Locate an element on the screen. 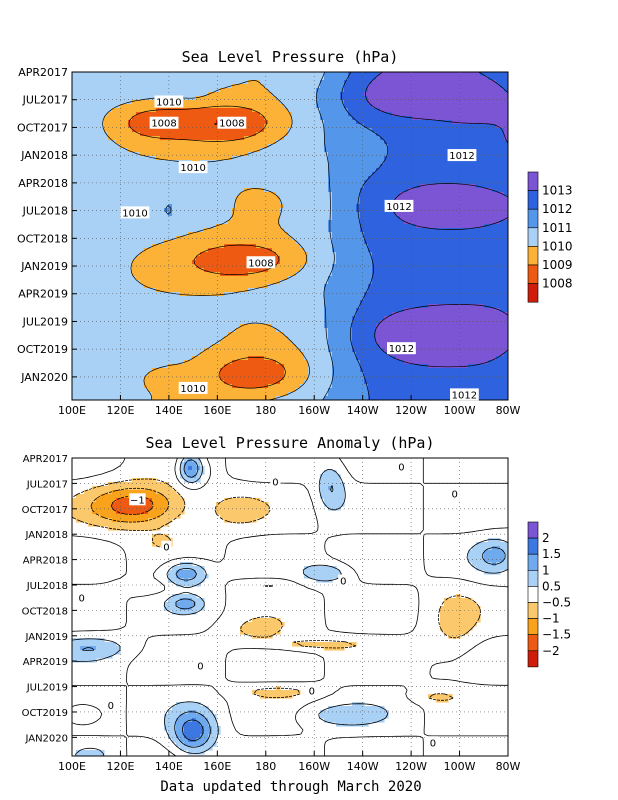 Image resolution: width=618 pixels, height=800 pixels. colorbar-label: 0.5 is located at coordinates (551, 586).